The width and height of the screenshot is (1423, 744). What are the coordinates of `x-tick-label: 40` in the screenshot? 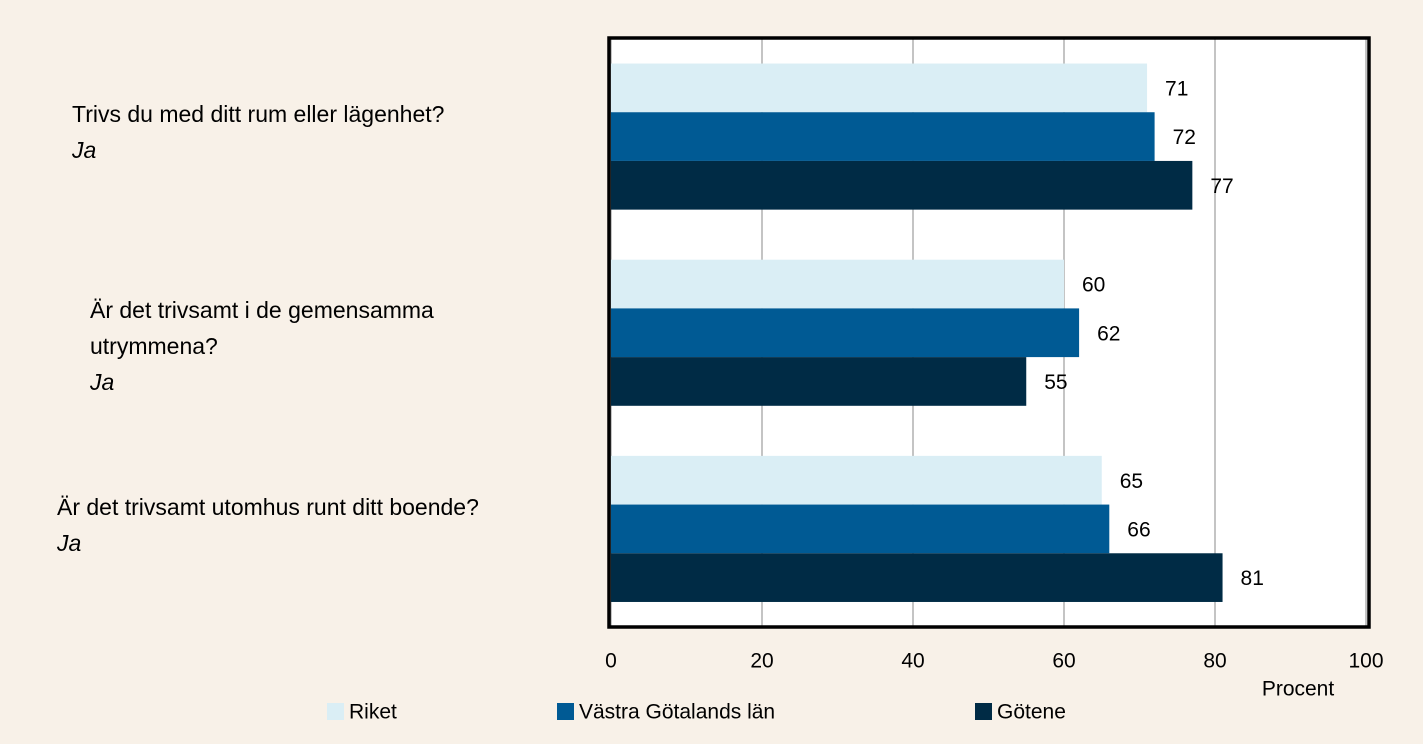 It's located at (912, 661).